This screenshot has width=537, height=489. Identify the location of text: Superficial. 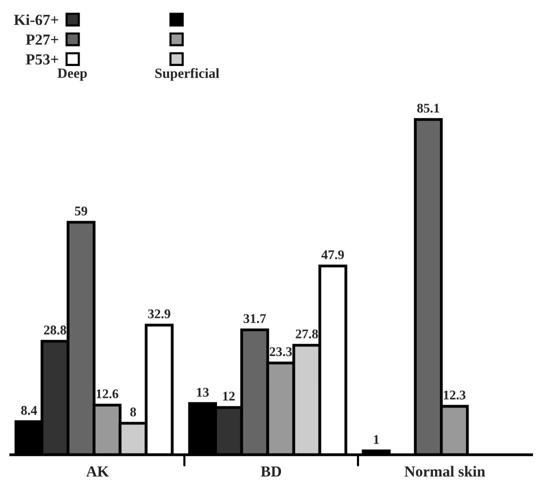
(187, 74).